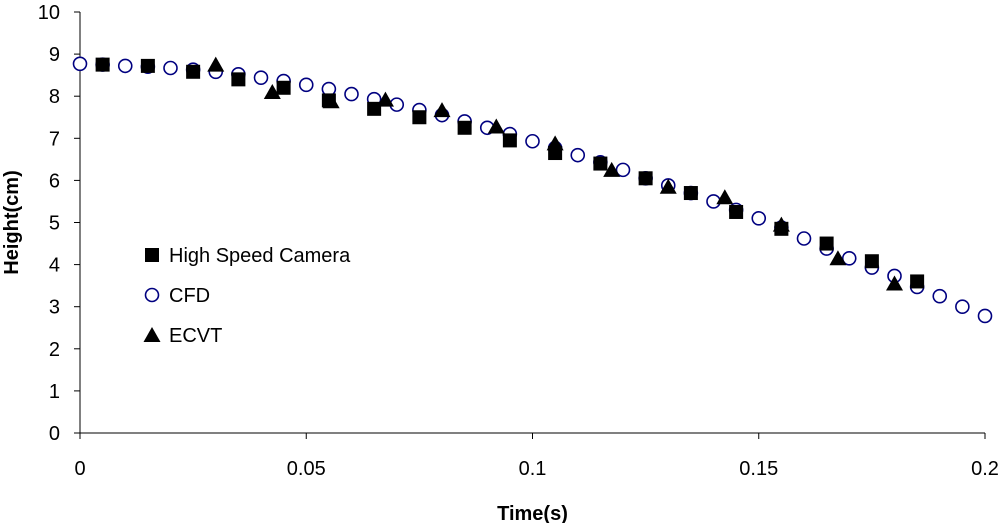  Describe the element at coordinates (533, 469) in the screenshot. I see `x-tick-label: 0.1` at that location.